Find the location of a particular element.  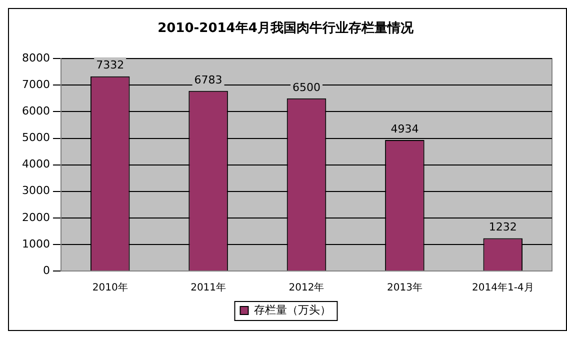

x-tick-label: 2014年1-4月 is located at coordinates (503, 288).